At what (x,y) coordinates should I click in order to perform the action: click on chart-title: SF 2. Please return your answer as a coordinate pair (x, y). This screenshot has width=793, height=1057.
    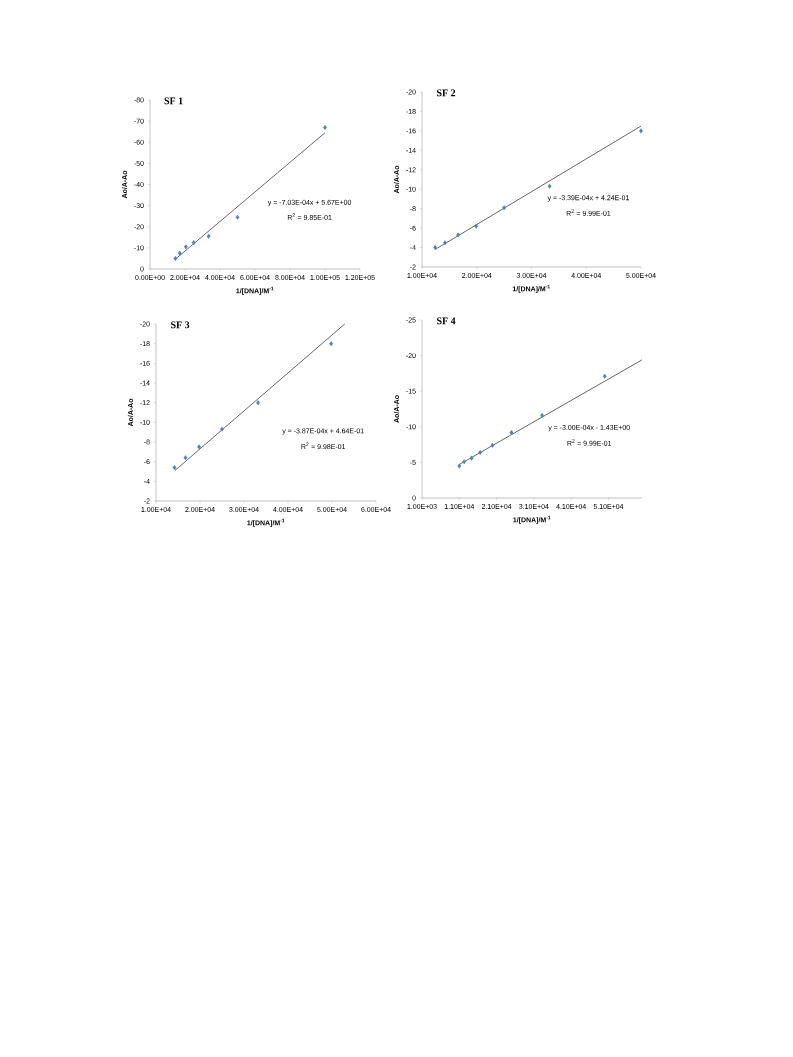
    Looking at the image, I should click on (446, 93).